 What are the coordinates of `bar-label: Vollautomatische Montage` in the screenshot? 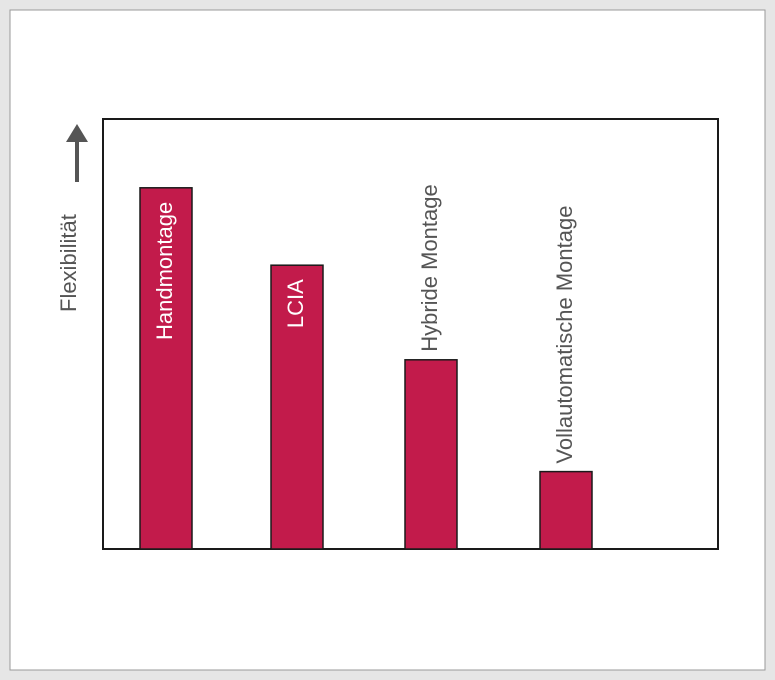 It's located at (564, 335).